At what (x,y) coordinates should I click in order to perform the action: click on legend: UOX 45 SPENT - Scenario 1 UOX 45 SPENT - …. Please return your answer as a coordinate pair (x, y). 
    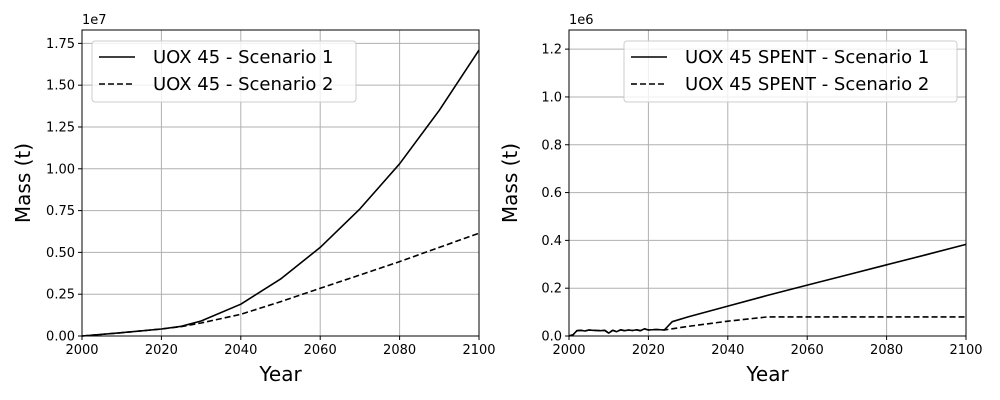
    Looking at the image, I should click on (790, 71).